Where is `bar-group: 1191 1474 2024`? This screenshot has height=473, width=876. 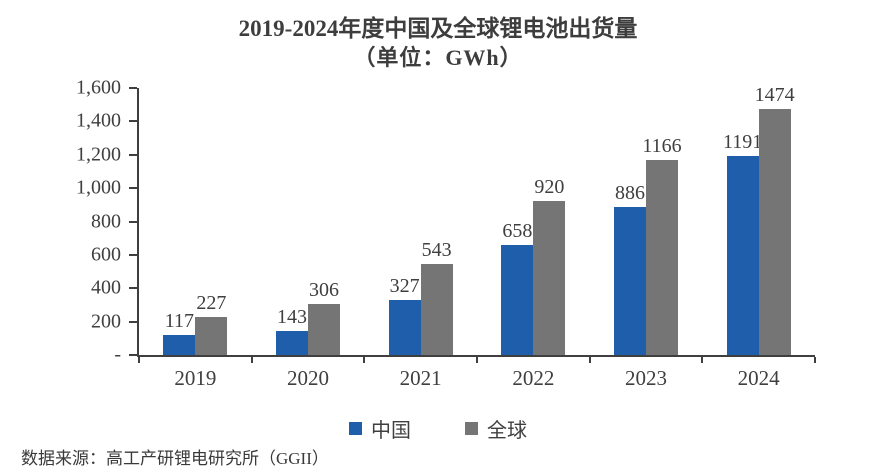 bar-group: 1191 1474 2024 is located at coordinates (758, 237).